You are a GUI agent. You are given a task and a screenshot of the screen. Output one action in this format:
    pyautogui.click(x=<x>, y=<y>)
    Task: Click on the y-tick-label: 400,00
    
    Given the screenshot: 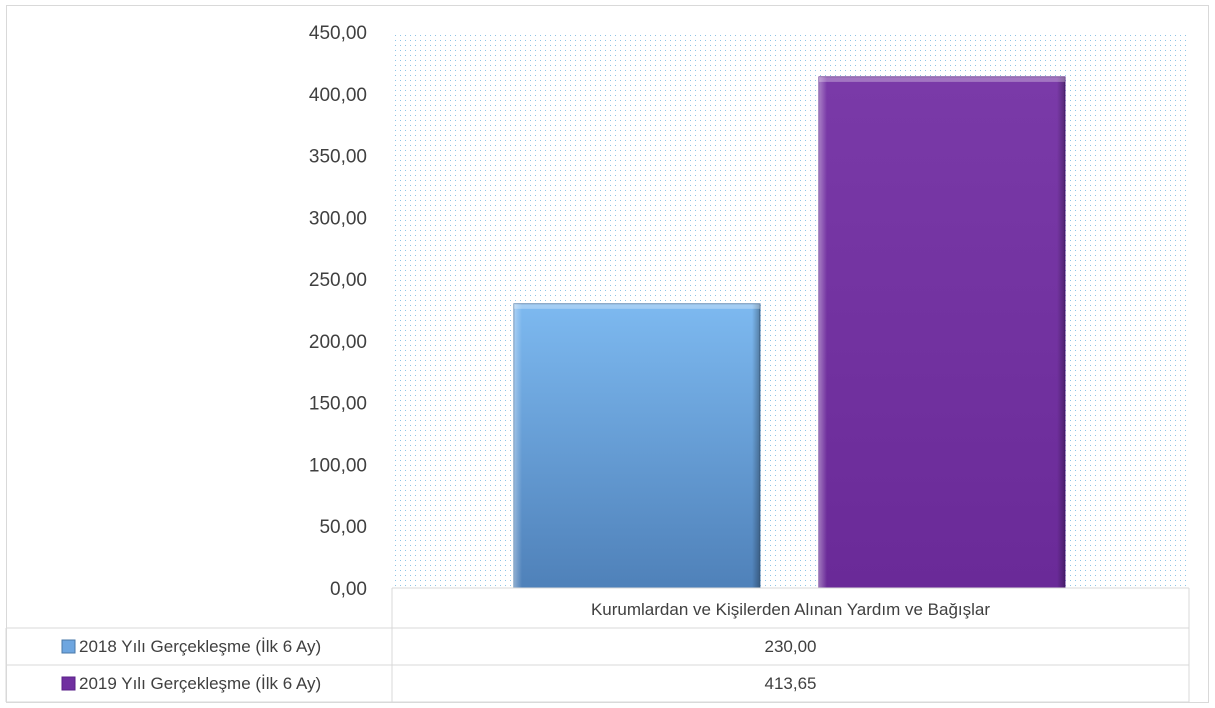 What is the action you would take?
    pyautogui.click(x=338, y=95)
    